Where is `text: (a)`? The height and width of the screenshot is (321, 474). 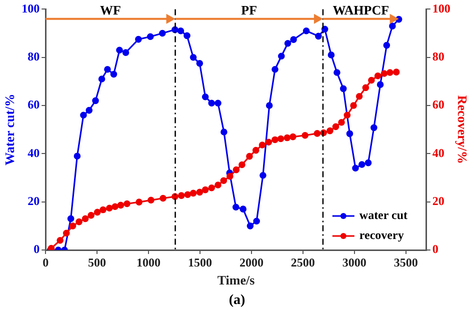
text: (a) is located at coordinates (237, 301).